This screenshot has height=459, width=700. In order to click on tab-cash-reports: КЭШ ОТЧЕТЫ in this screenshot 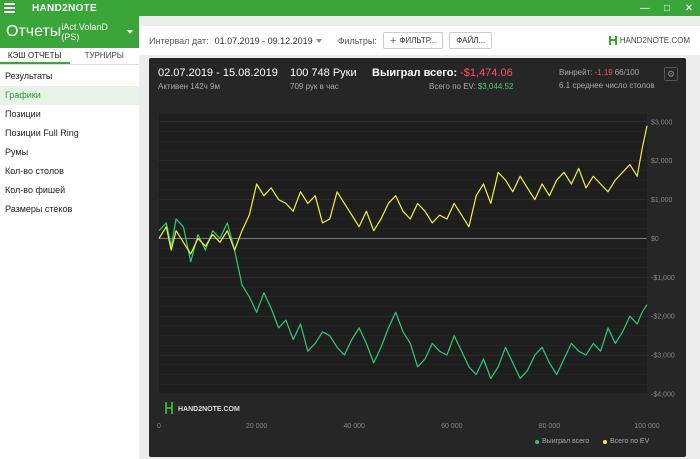, I will do `click(35, 56)`.